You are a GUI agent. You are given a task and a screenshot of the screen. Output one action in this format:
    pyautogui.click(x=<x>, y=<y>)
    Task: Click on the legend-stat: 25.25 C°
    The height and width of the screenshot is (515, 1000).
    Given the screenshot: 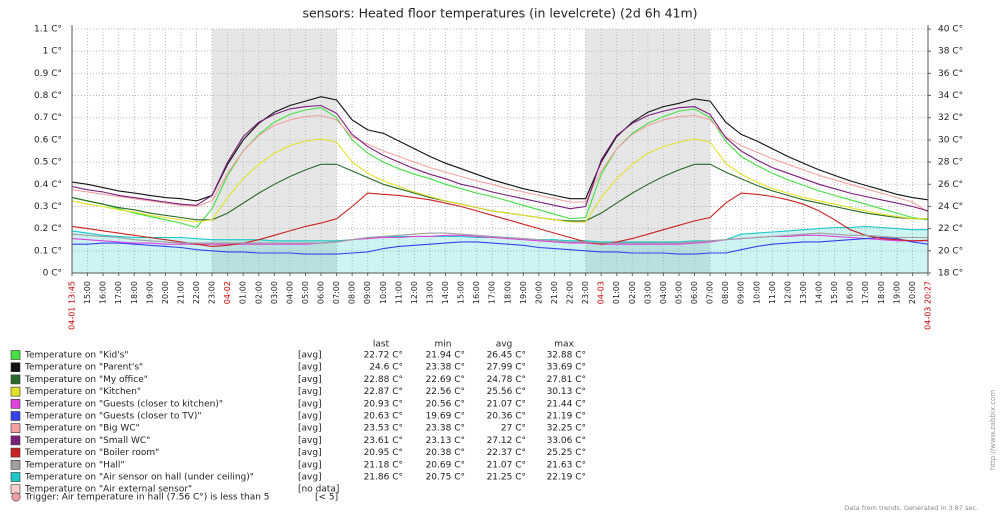 What is the action you would take?
    pyautogui.click(x=566, y=453)
    